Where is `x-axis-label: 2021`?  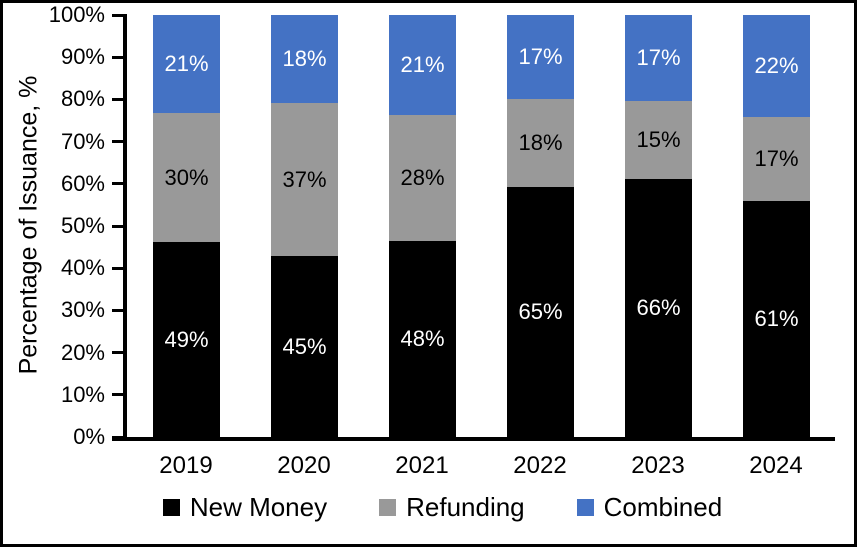 x-axis-label: 2021 is located at coordinates (422, 465).